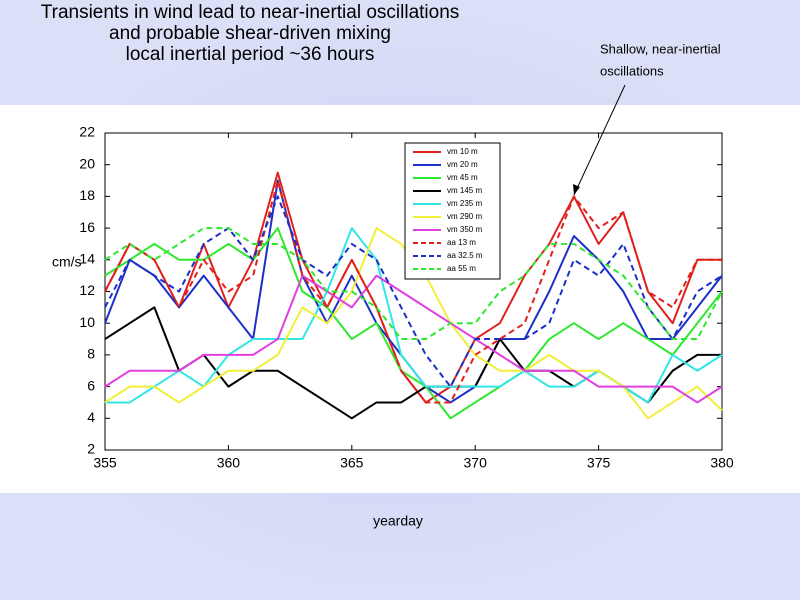  Describe the element at coordinates (464, 203) in the screenshot. I see `legend-label: vm 235 m` at that location.